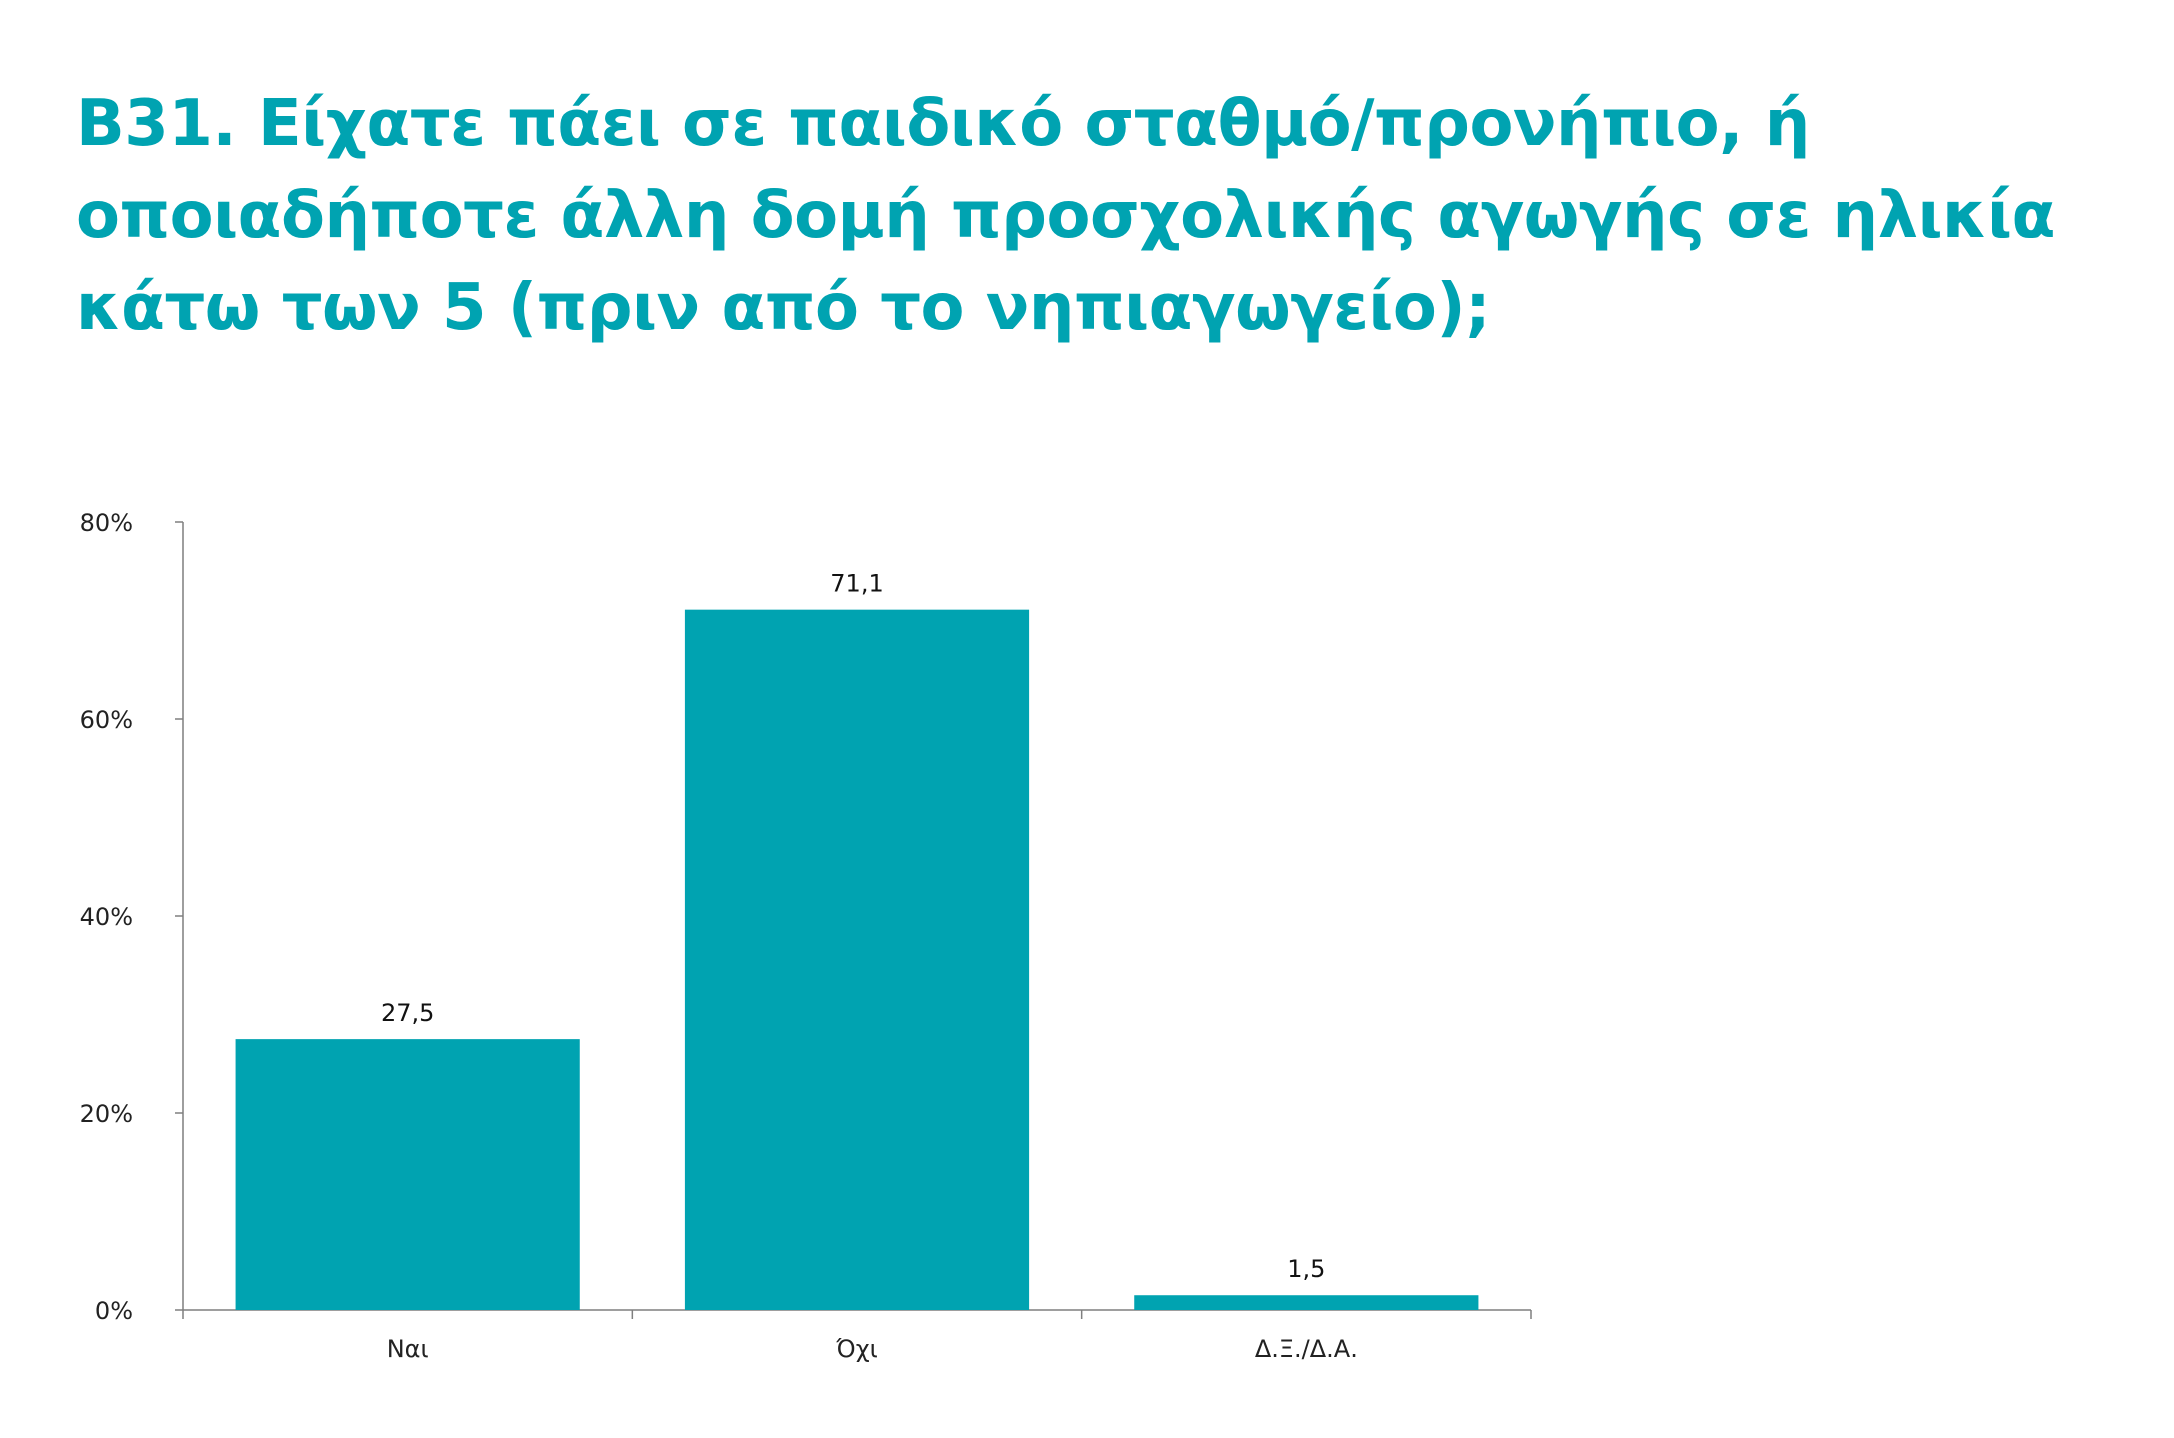 The width and height of the screenshot is (2174, 1438). Describe the element at coordinates (856, 1349) in the screenshot. I see `x-tick-label: Όχι` at that location.